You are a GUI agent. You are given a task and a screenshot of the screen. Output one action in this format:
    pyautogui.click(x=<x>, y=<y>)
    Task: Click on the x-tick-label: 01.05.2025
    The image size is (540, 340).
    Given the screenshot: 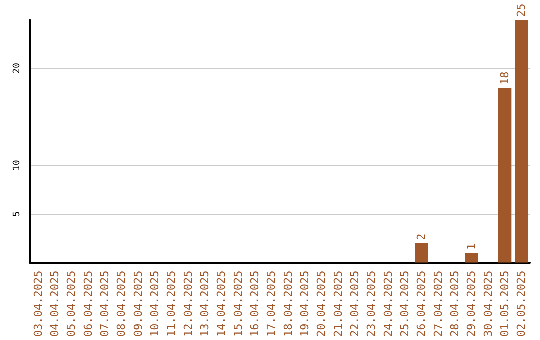 What is the action you would take?
    pyautogui.click(x=505, y=304)
    